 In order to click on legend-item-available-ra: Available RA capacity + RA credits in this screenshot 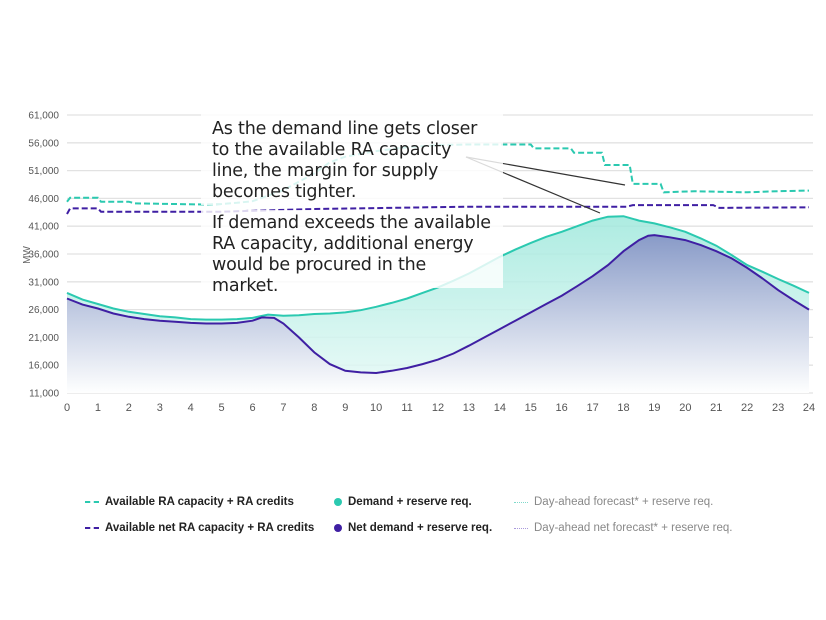, I will do `click(189, 502)`.